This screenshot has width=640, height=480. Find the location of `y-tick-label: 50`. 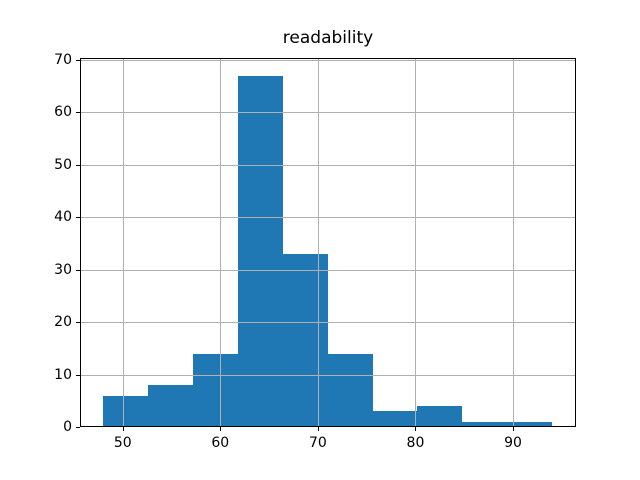

y-tick-label: 50 is located at coordinates (63, 164).